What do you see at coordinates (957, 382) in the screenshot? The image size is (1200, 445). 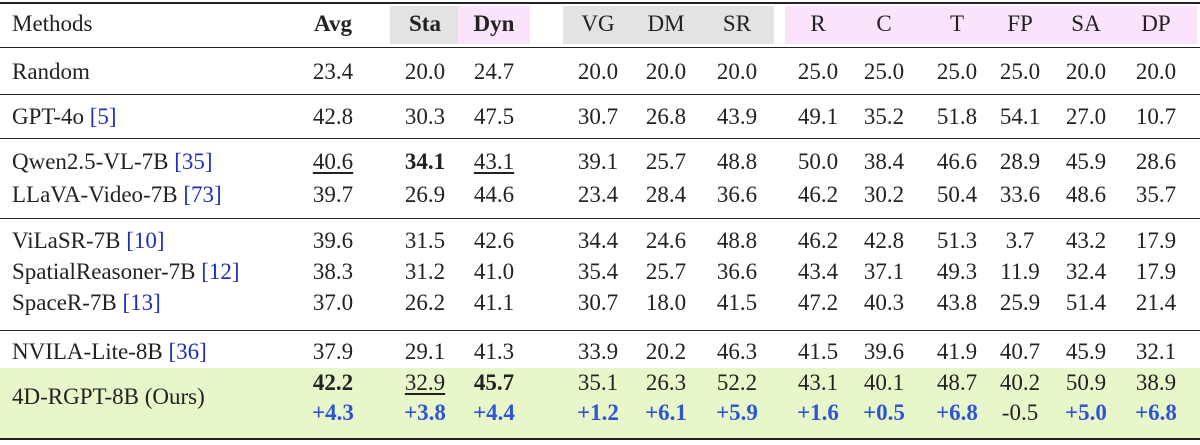 I see `cell: 48.7` at bounding box center [957, 382].